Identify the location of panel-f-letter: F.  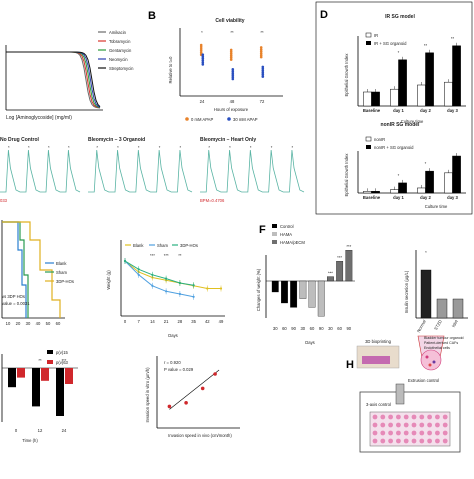
(262, 230).